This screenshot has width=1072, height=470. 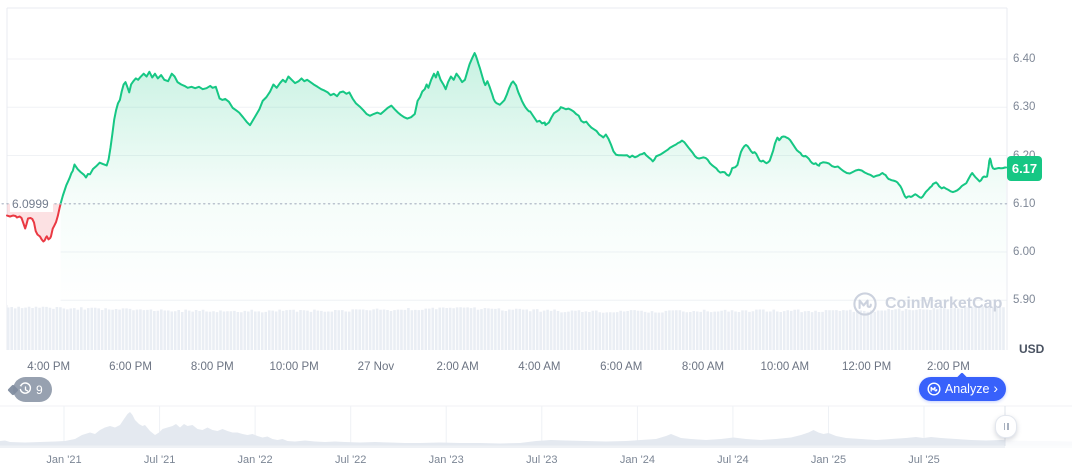 What do you see at coordinates (828, 460) in the screenshot?
I see `navigator-tick-label: Jan '25` at bounding box center [828, 460].